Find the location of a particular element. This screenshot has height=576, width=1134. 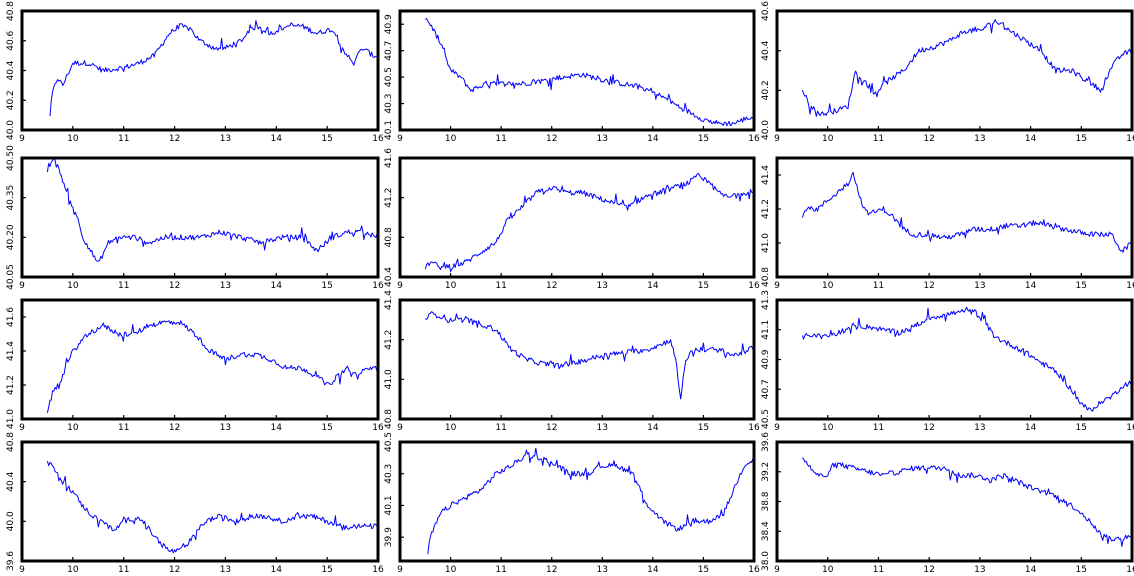

y-tick-label: 41.1 is located at coordinates (766, 330).